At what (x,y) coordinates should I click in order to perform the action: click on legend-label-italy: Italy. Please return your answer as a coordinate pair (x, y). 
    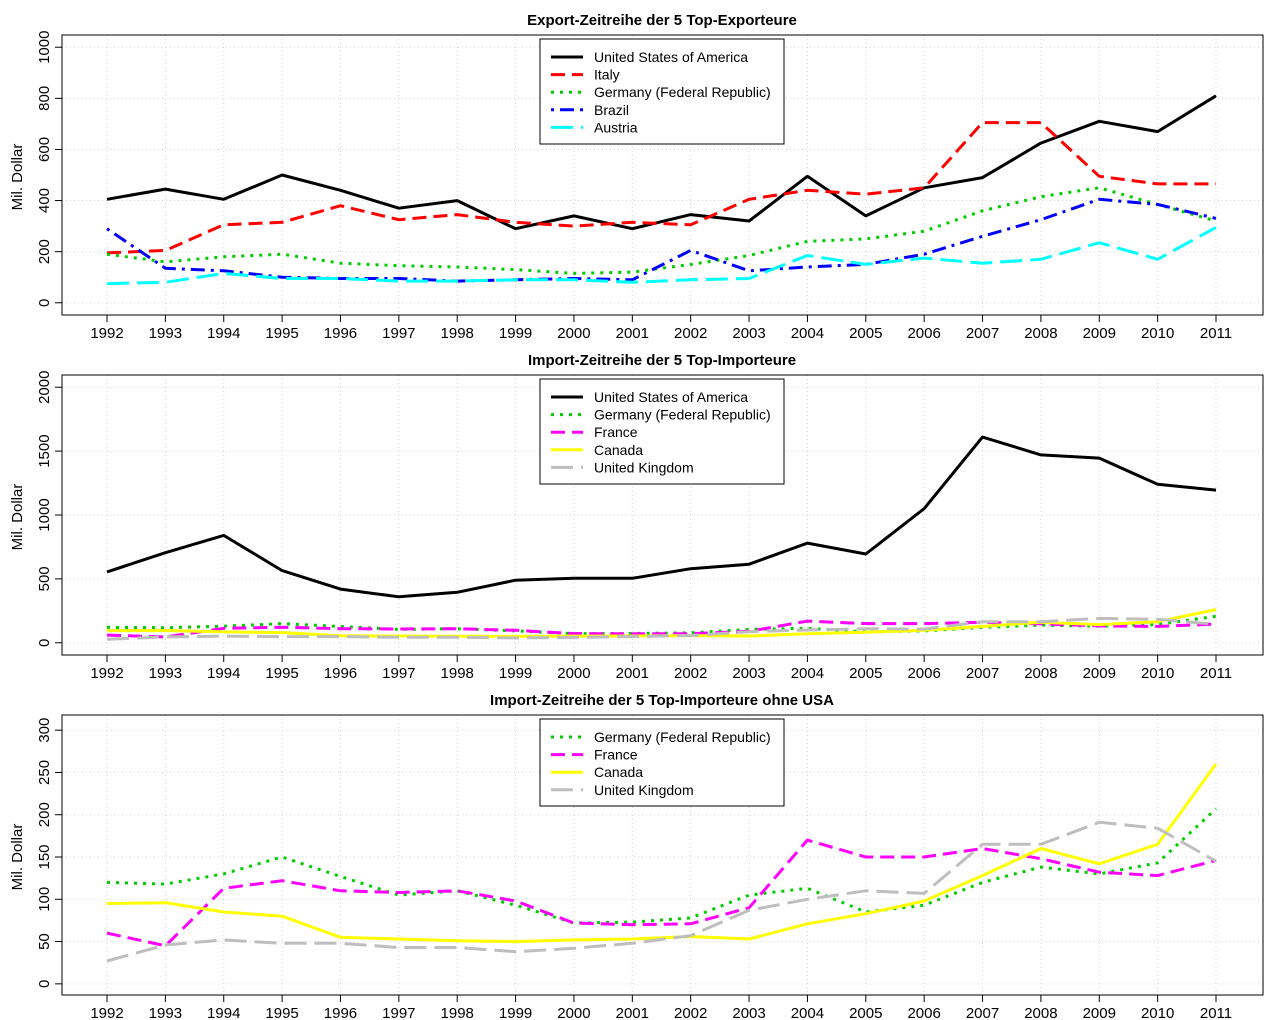
    Looking at the image, I should click on (607, 75).